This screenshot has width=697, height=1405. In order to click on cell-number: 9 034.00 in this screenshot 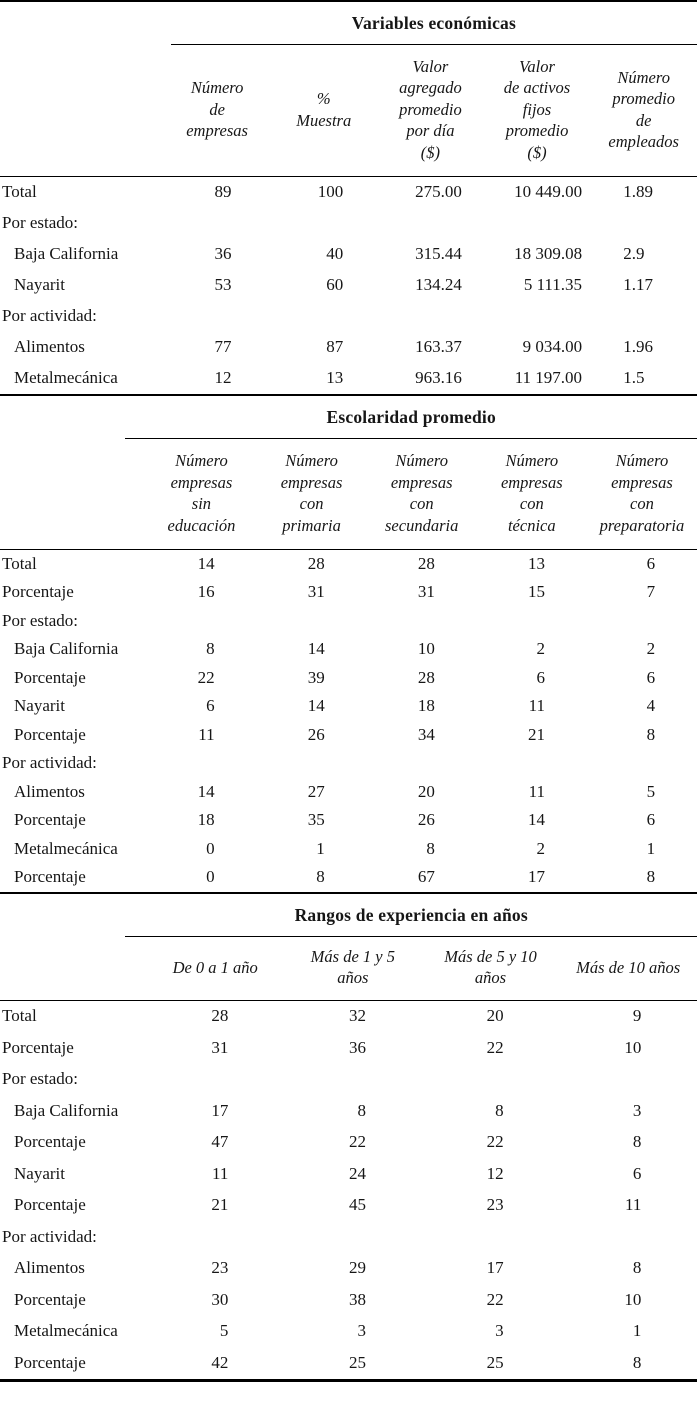, I will do `click(552, 347)`.